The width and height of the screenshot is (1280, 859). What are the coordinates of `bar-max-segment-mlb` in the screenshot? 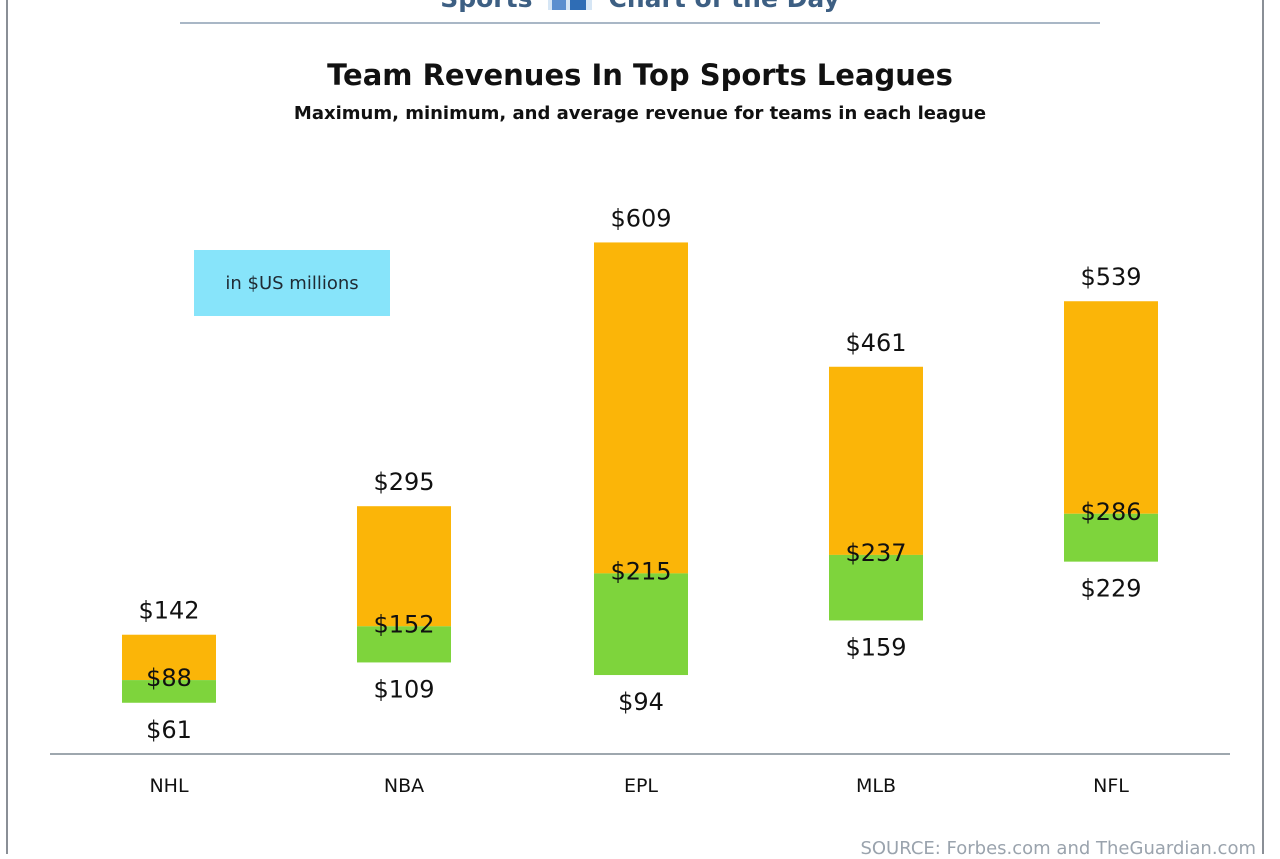 It's located at (876, 460).